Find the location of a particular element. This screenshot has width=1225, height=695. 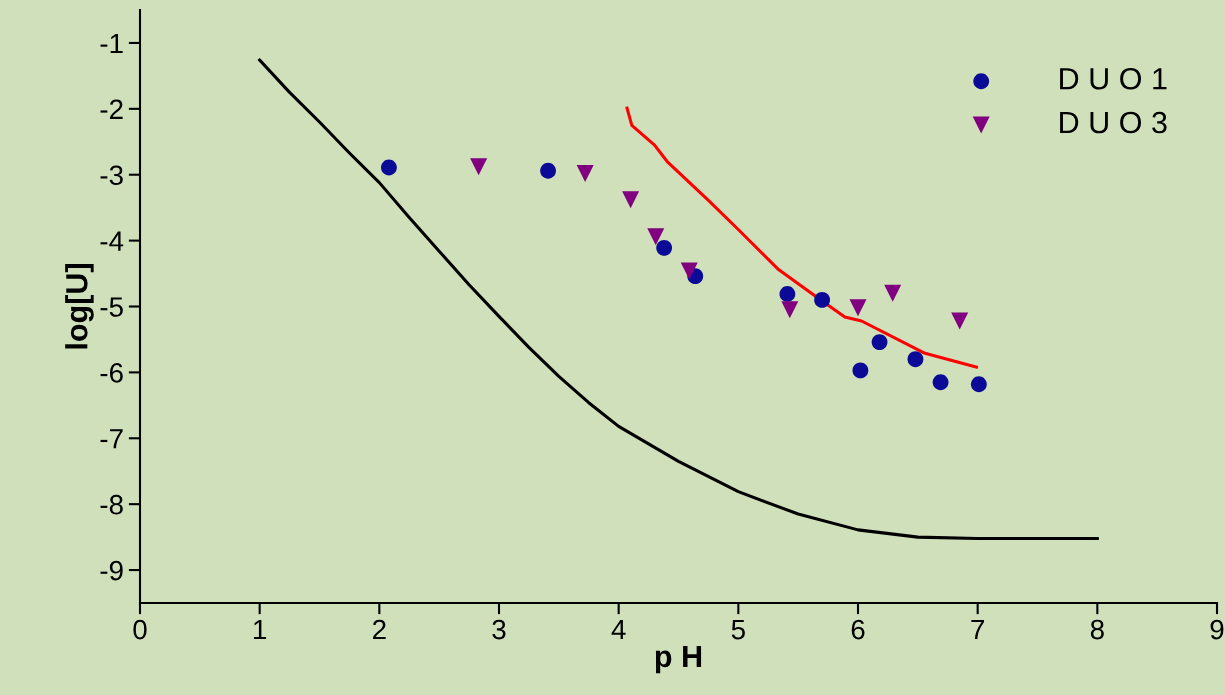

y-axis-title: log[U] is located at coordinates (79, 306).